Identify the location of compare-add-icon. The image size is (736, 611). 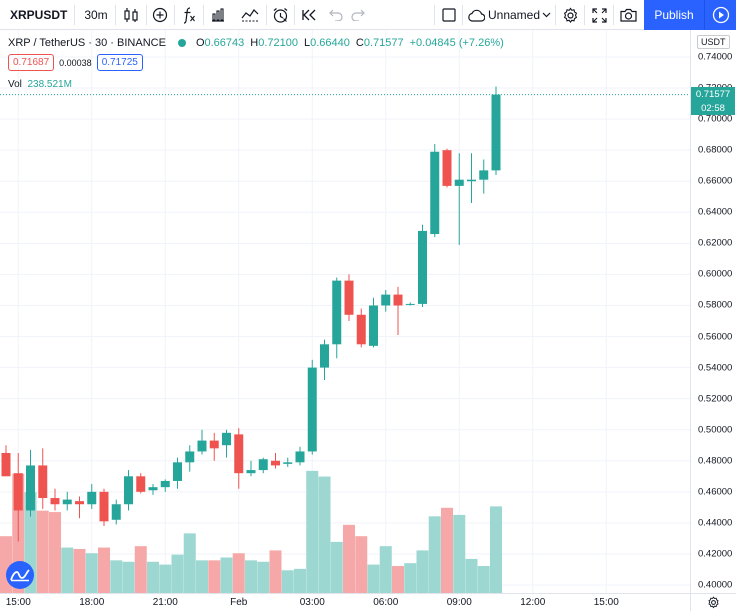
(160, 15).